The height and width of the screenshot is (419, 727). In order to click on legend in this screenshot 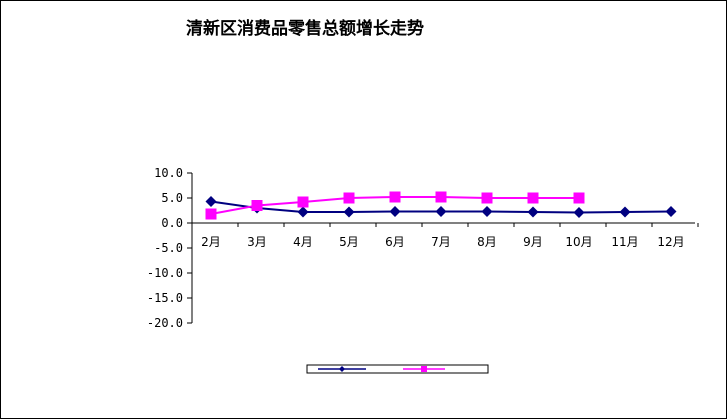, I will do `click(397, 369)`.